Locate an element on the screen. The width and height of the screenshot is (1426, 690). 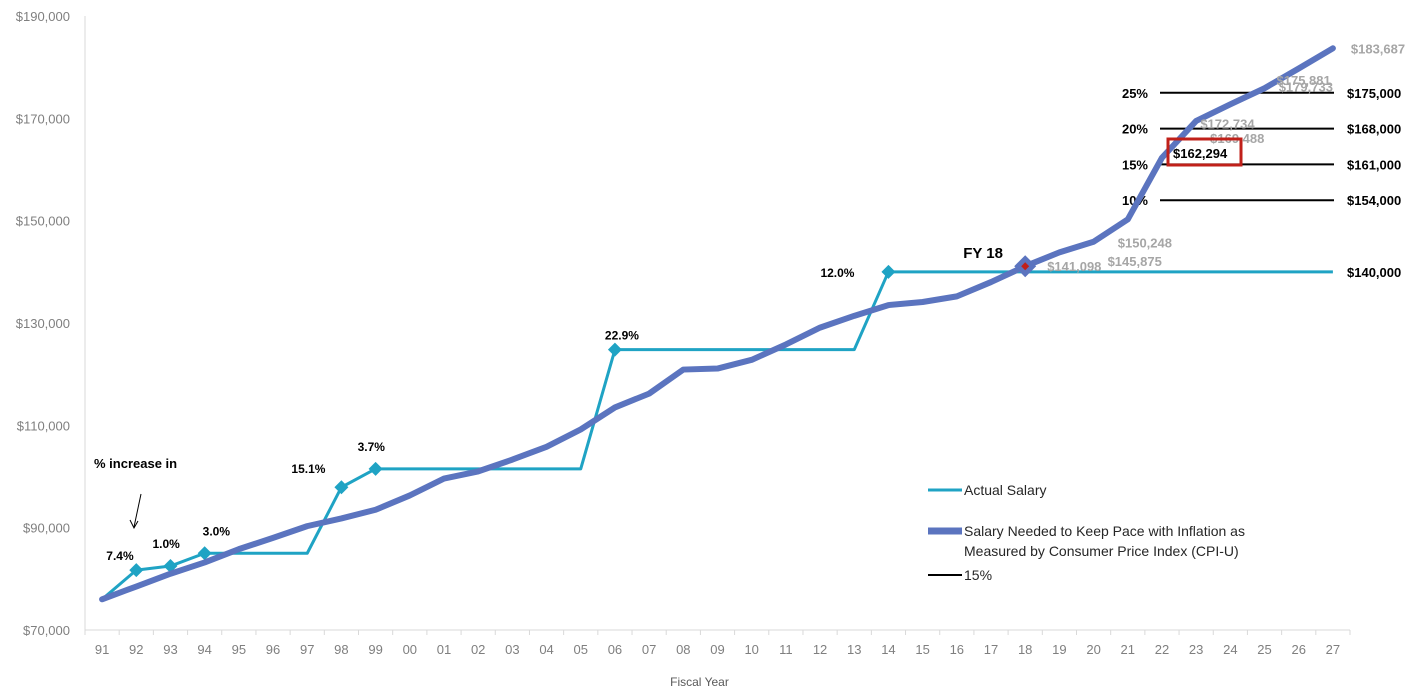
fy18-marker-center is located at coordinates (1025, 266).